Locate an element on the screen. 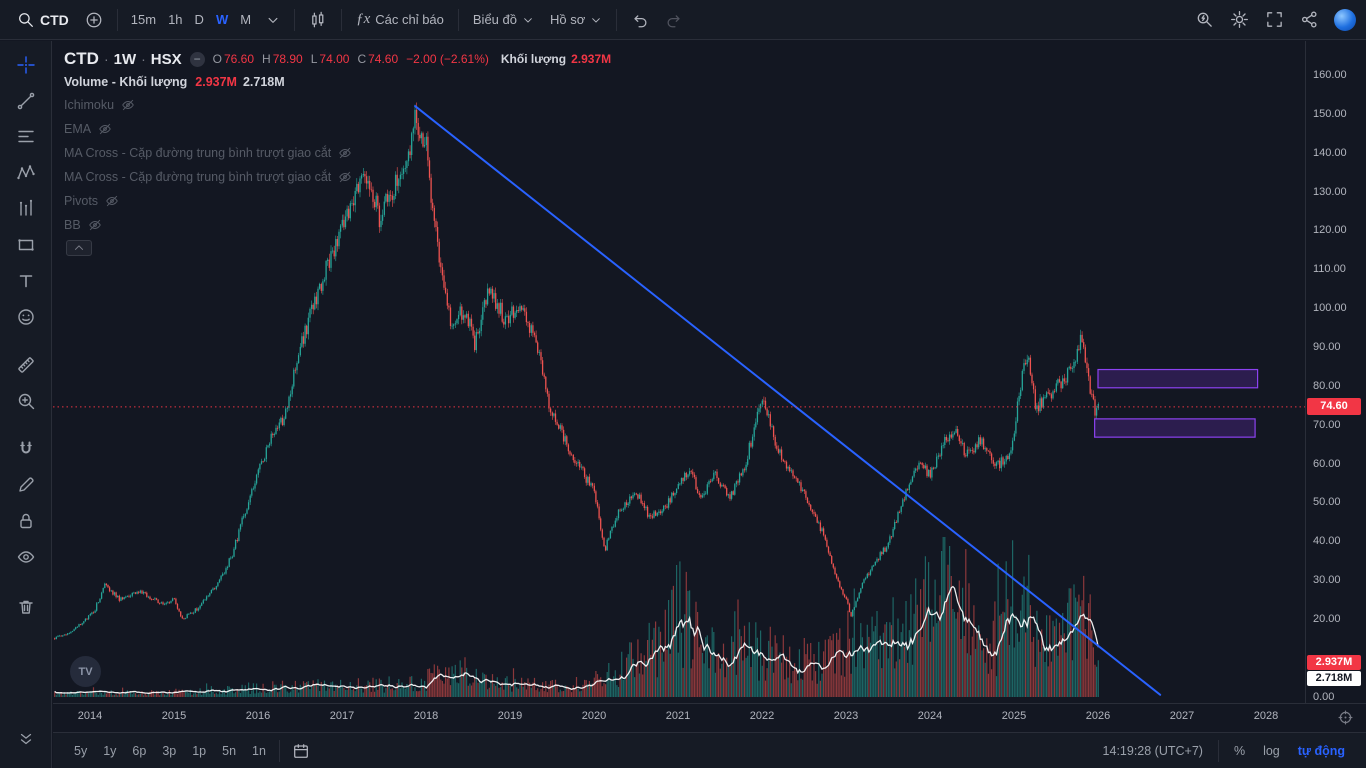  chart-type-button is located at coordinates (318, 20).